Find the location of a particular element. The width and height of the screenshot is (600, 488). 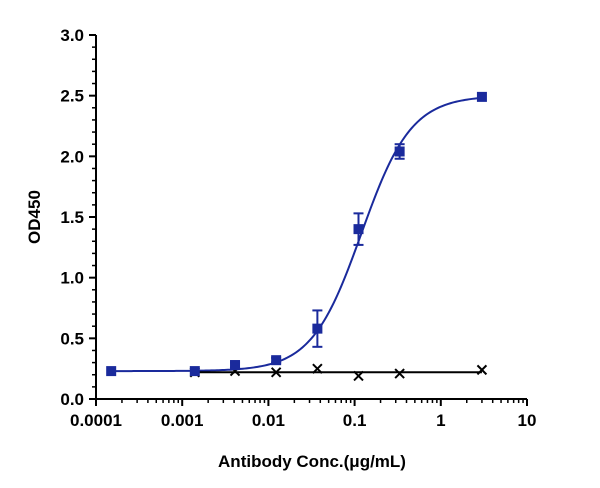

y-tick-label: 0.0 is located at coordinates (72, 399).